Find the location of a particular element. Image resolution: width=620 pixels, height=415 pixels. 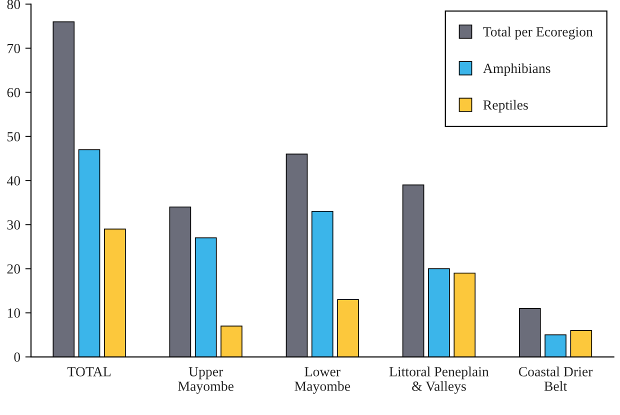

y-tick-label: 20 is located at coordinates (13, 269).